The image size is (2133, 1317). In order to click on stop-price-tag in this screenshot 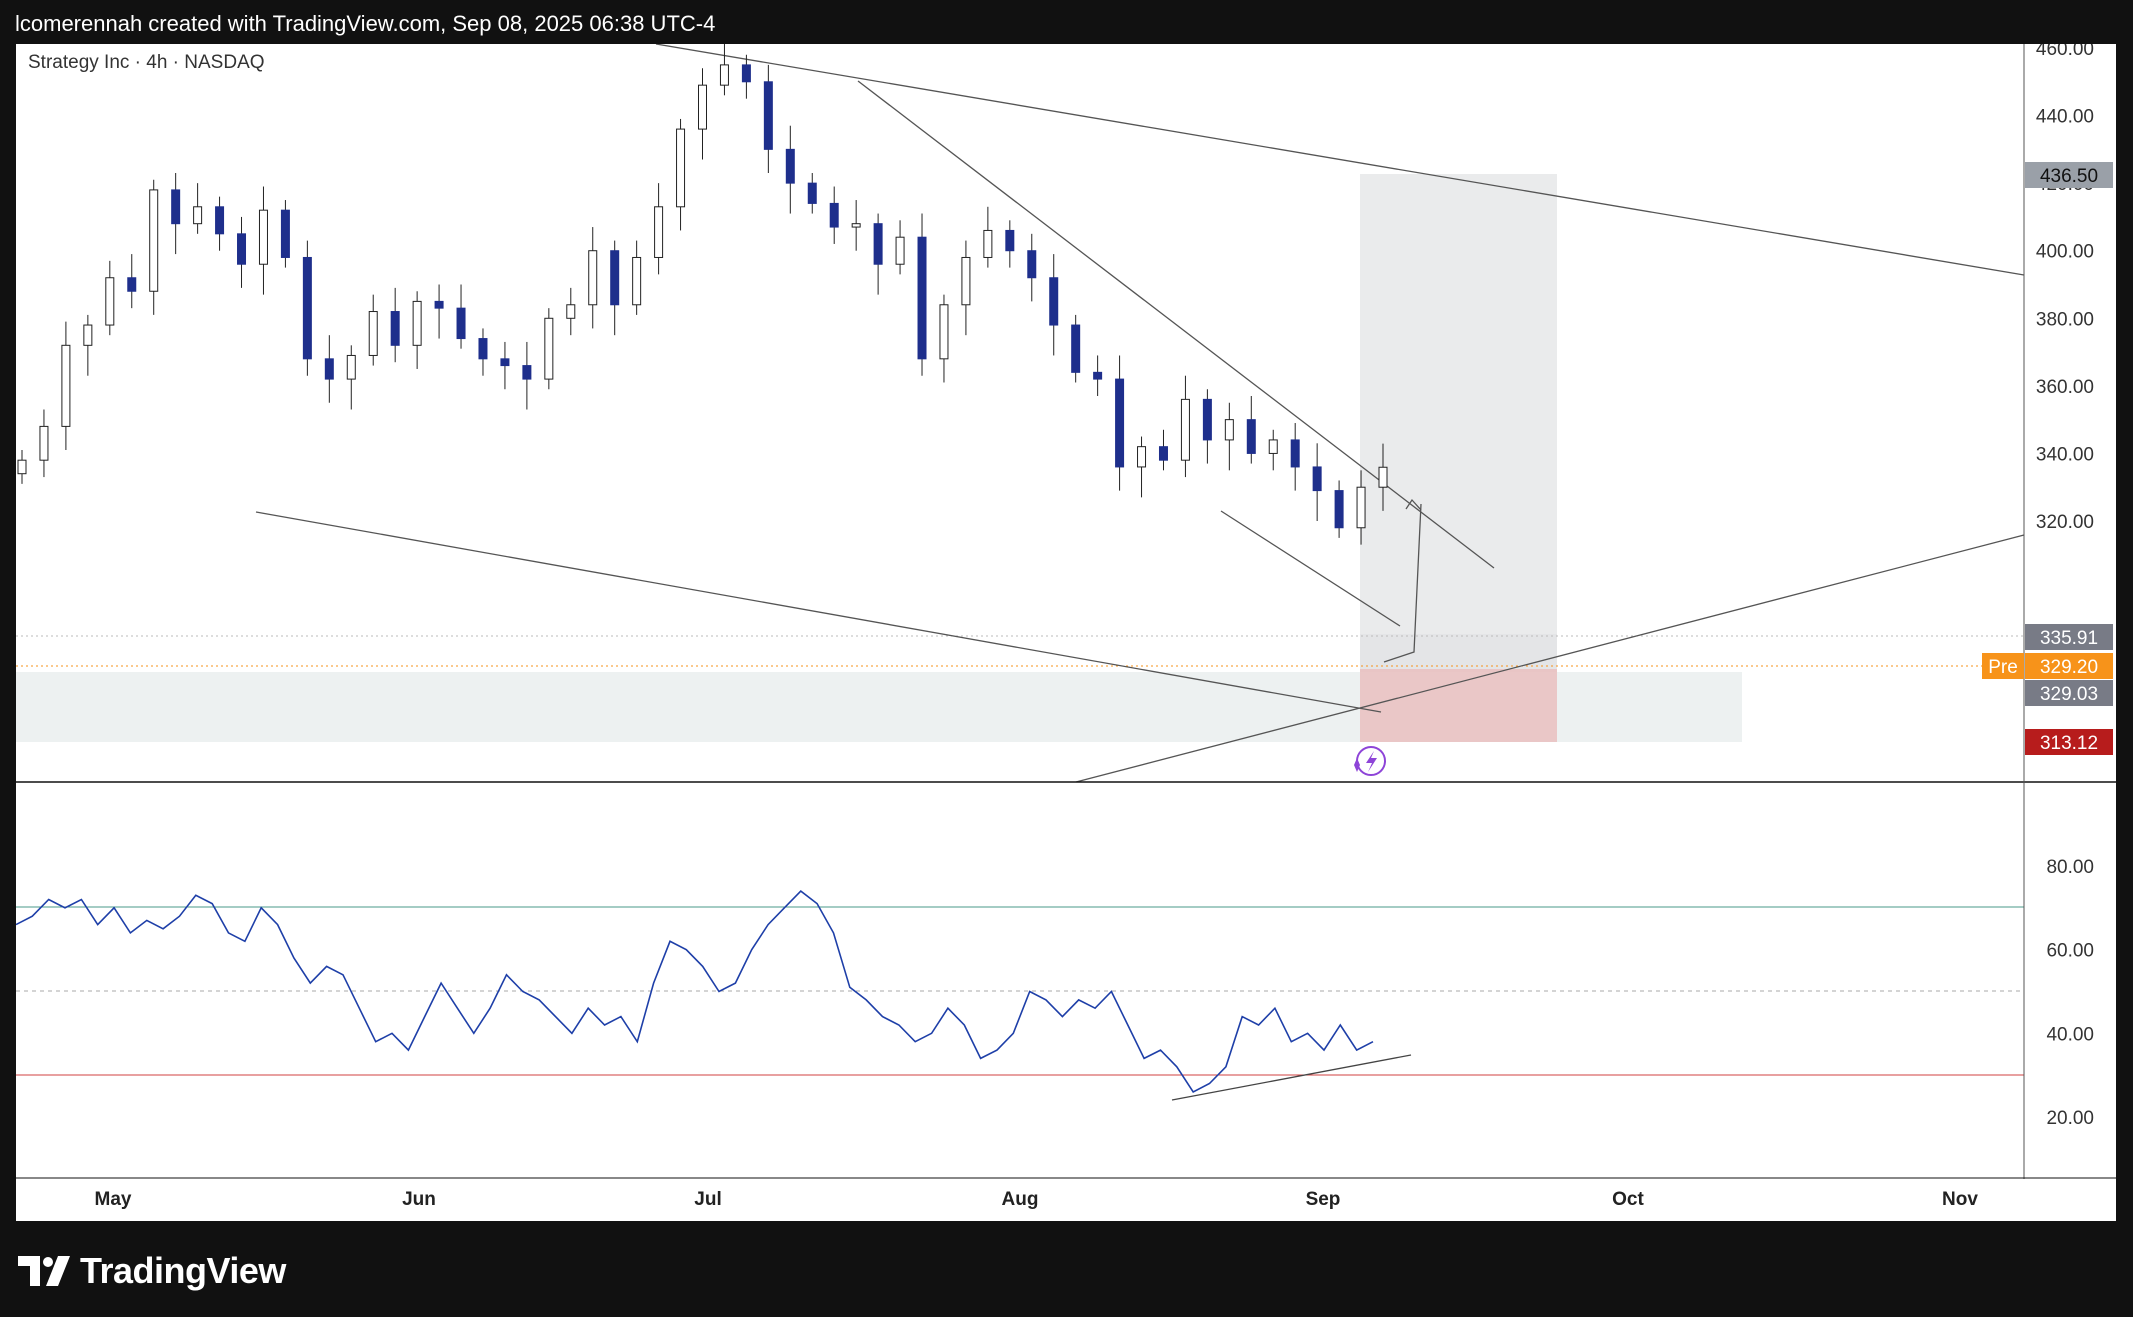, I will do `click(2069, 742)`.